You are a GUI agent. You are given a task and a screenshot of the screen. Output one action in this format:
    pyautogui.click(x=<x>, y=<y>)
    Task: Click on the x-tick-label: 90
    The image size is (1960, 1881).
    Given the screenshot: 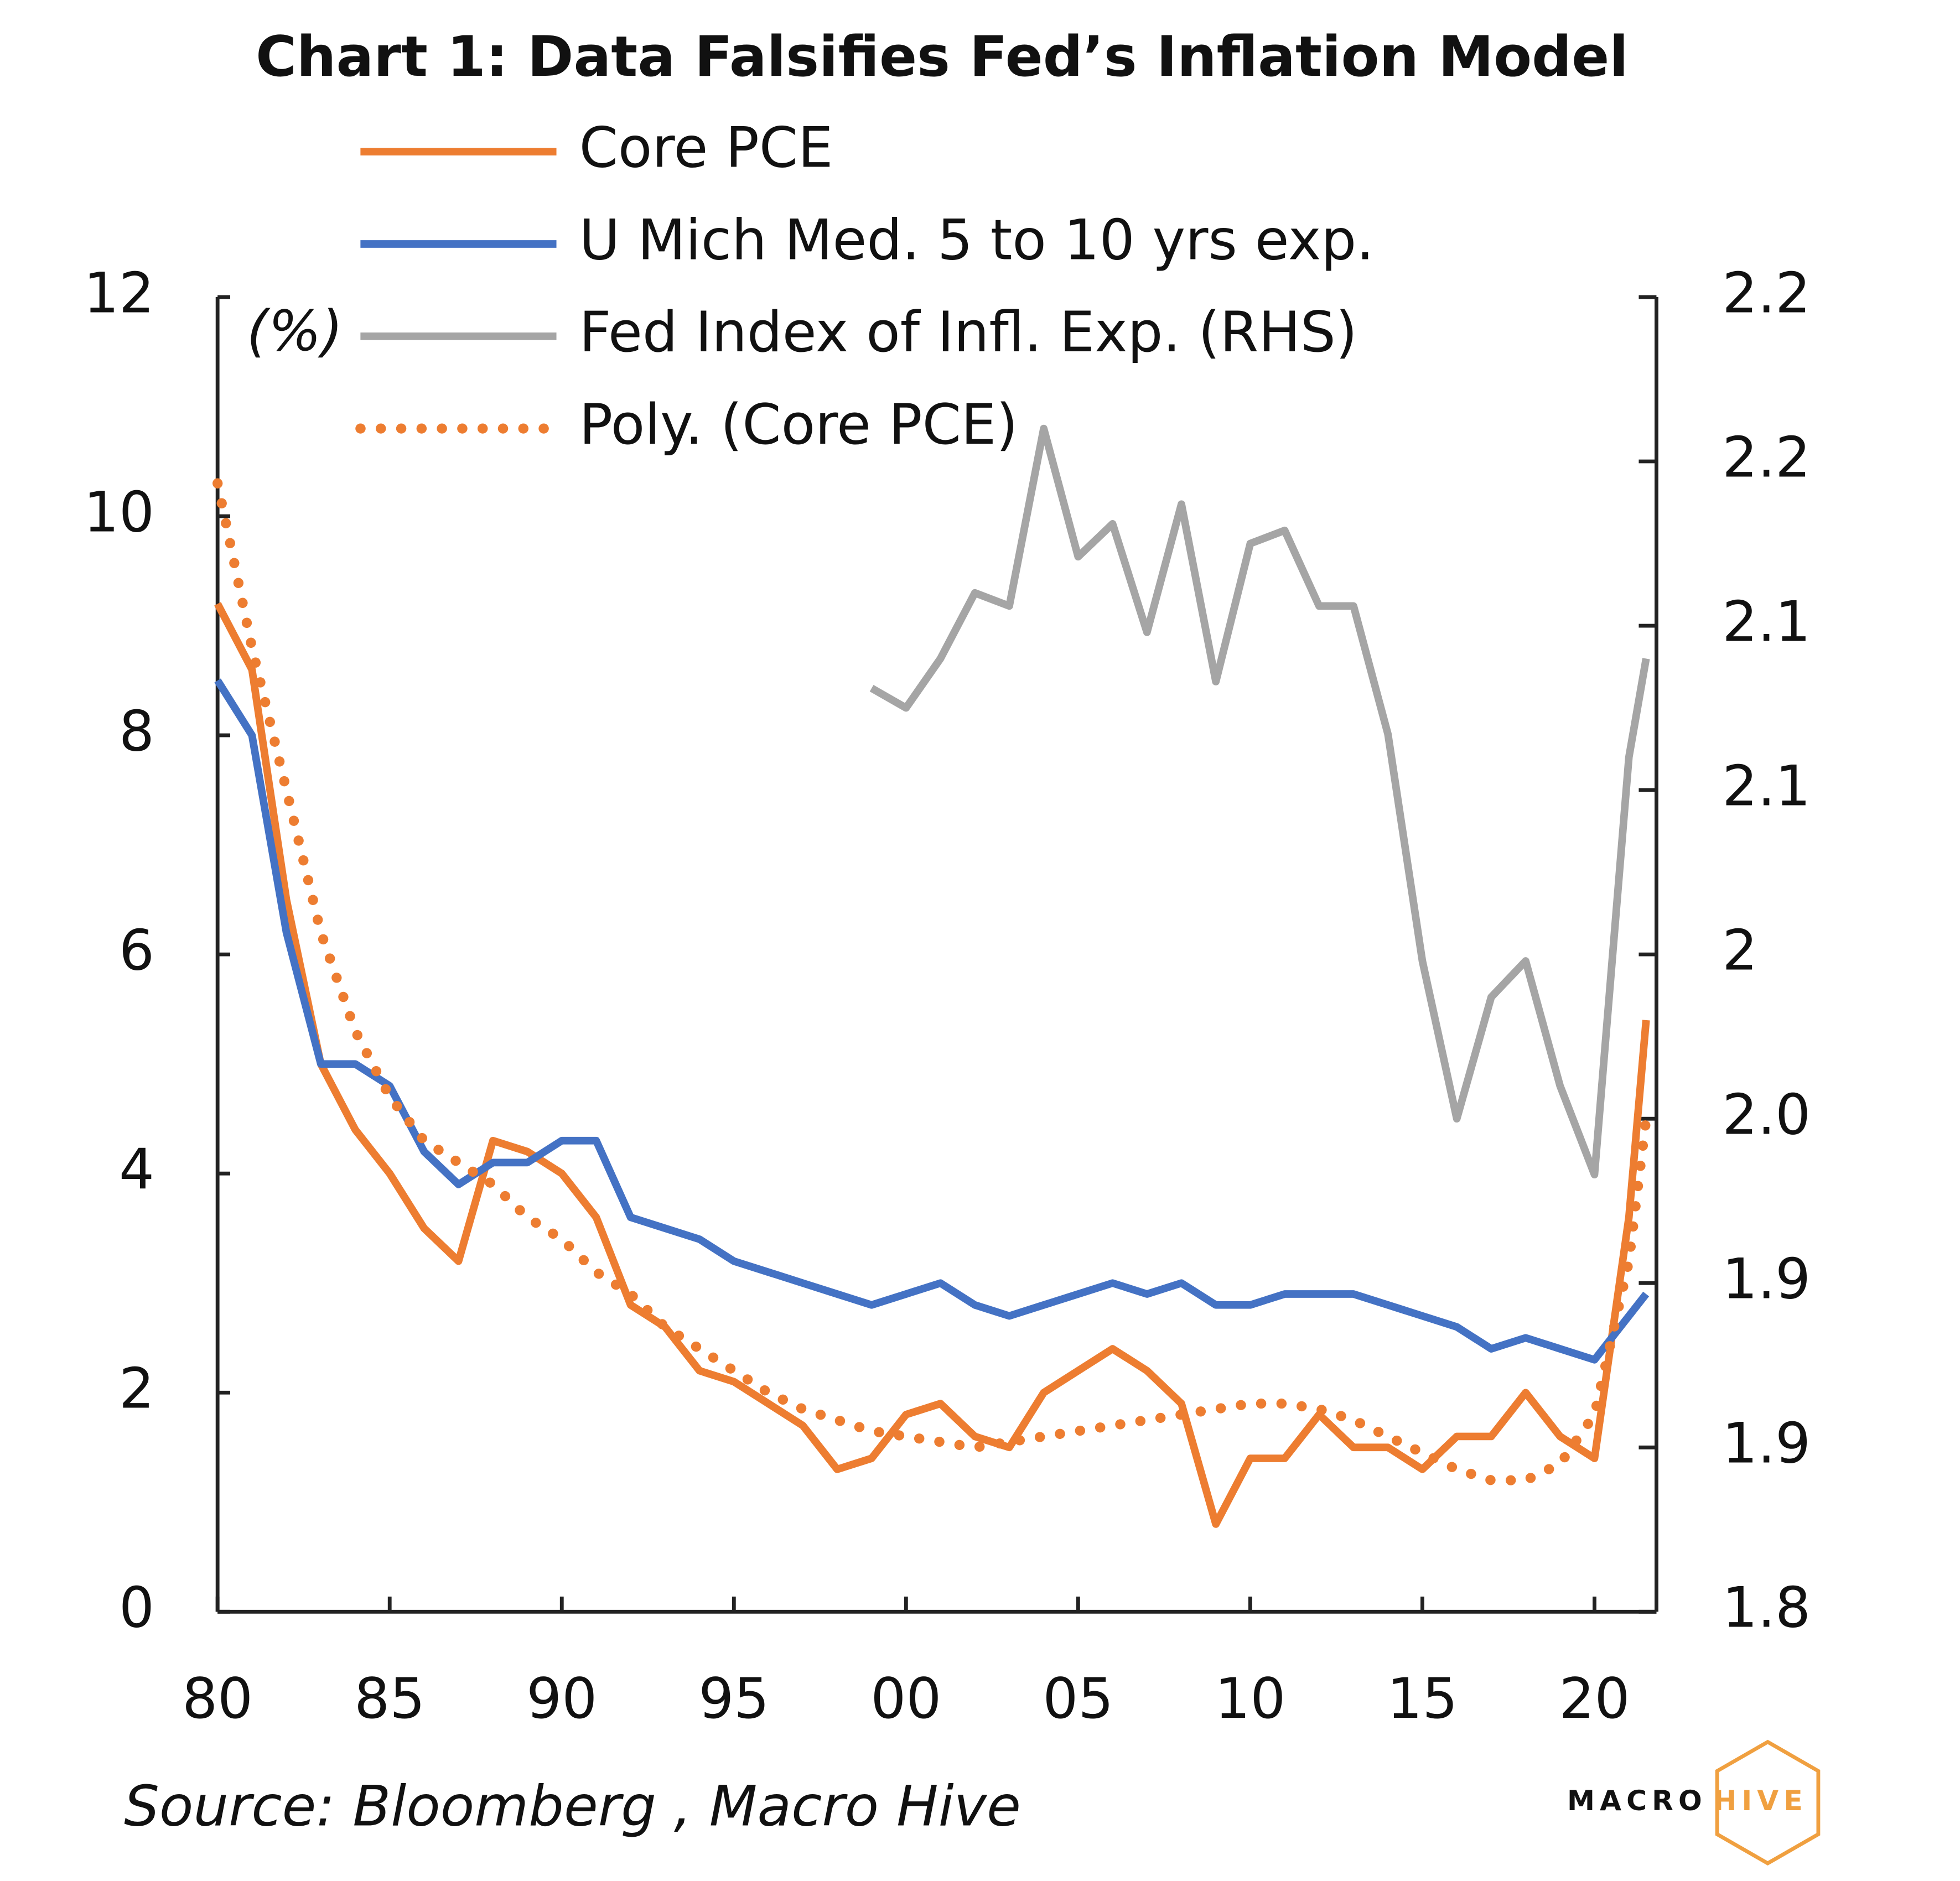 What is the action you would take?
    pyautogui.click(x=561, y=1699)
    